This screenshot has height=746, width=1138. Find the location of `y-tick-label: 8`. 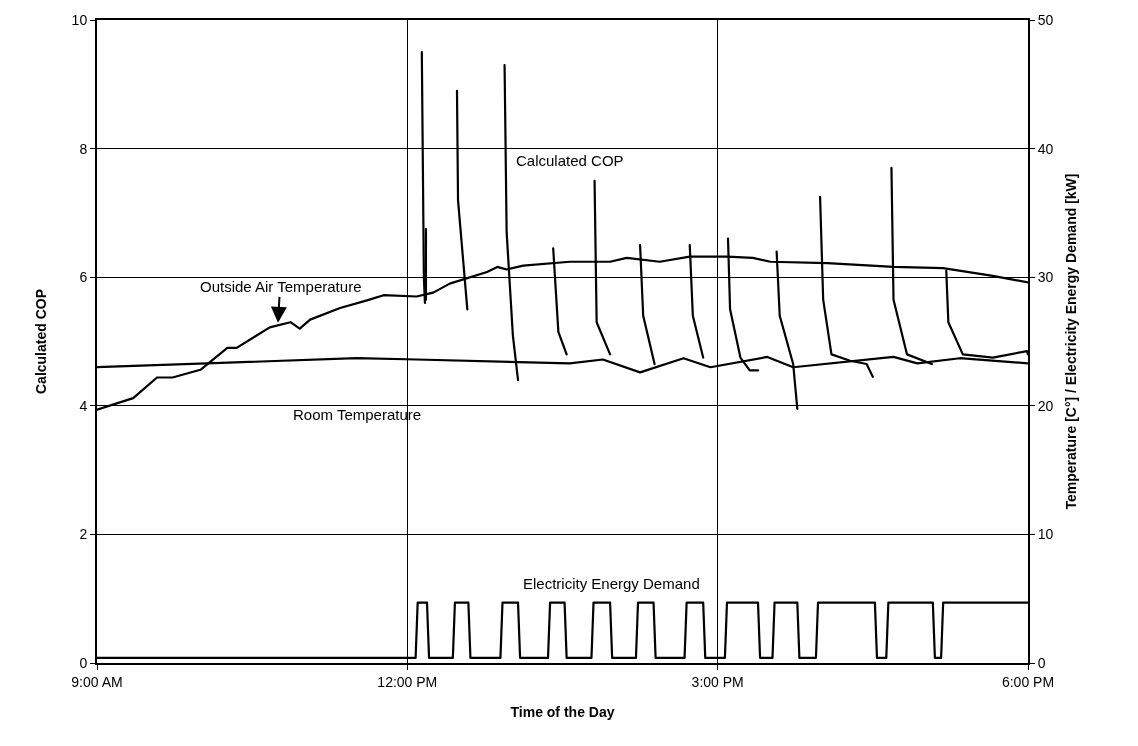

y-tick-label: 8 is located at coordinates (83, 148).